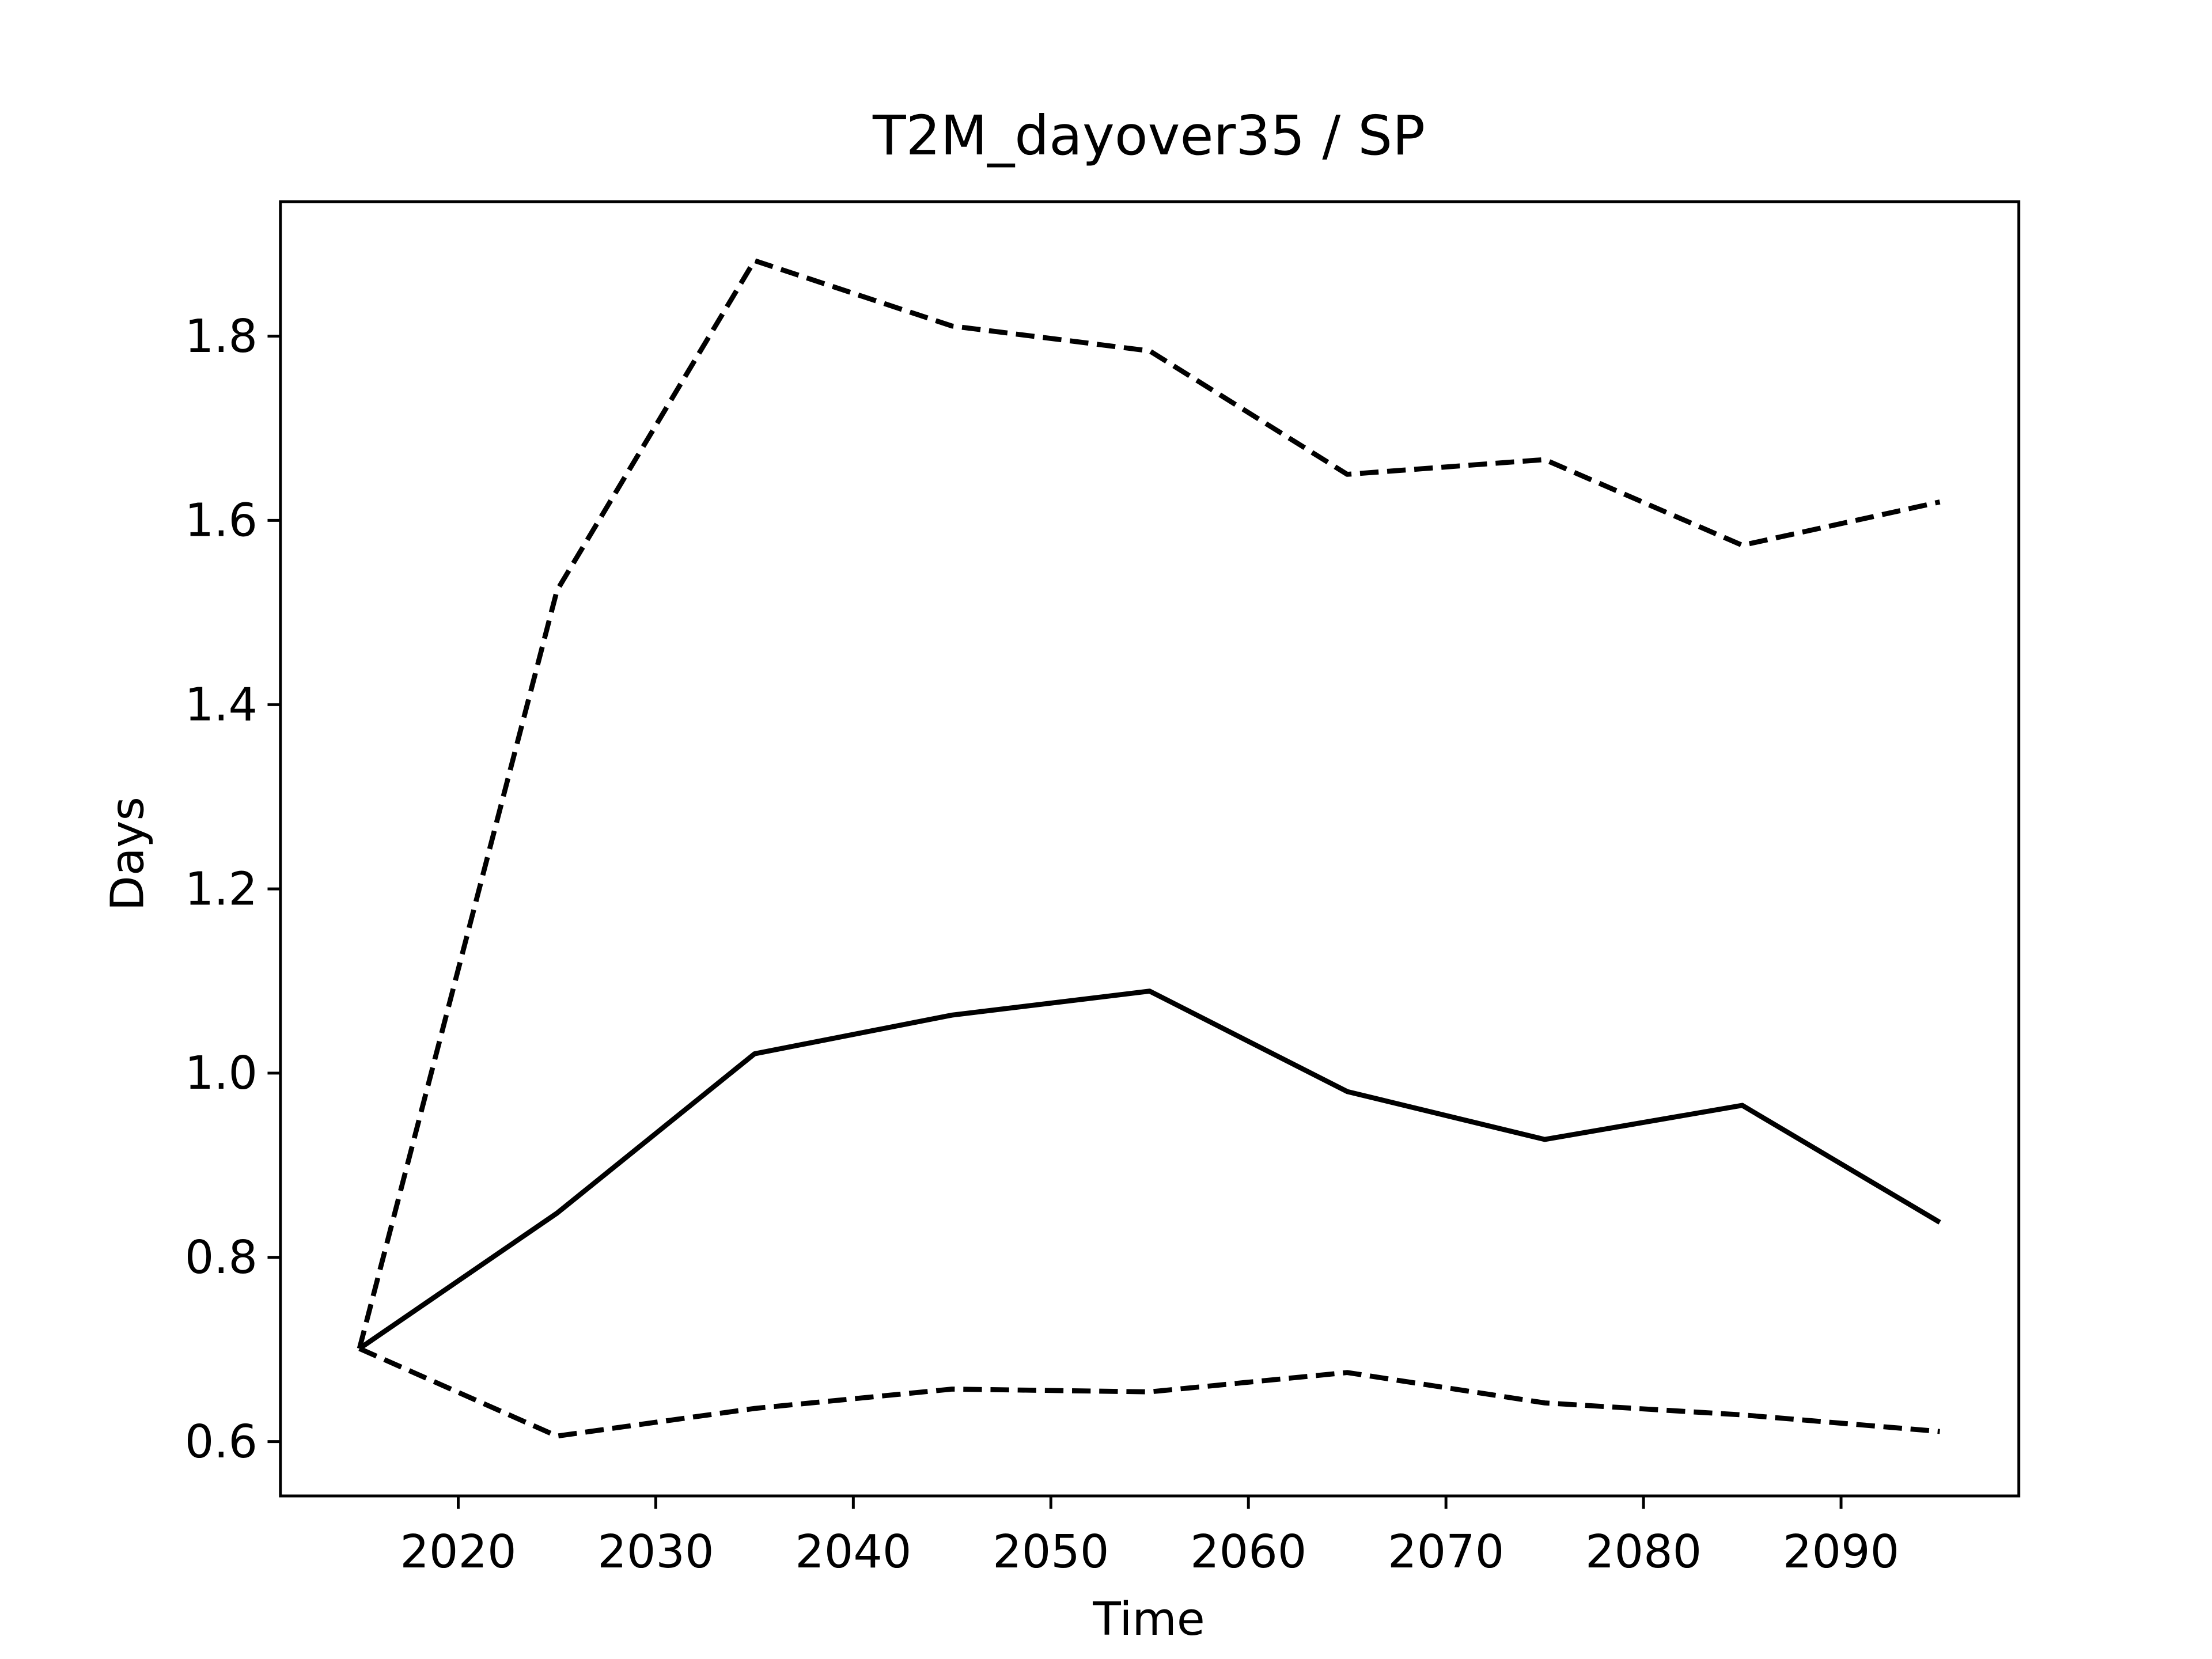  Describe the element at coordinates (853, 1551) in the screenshot. I see `x-tick-label: 2040` at that location.